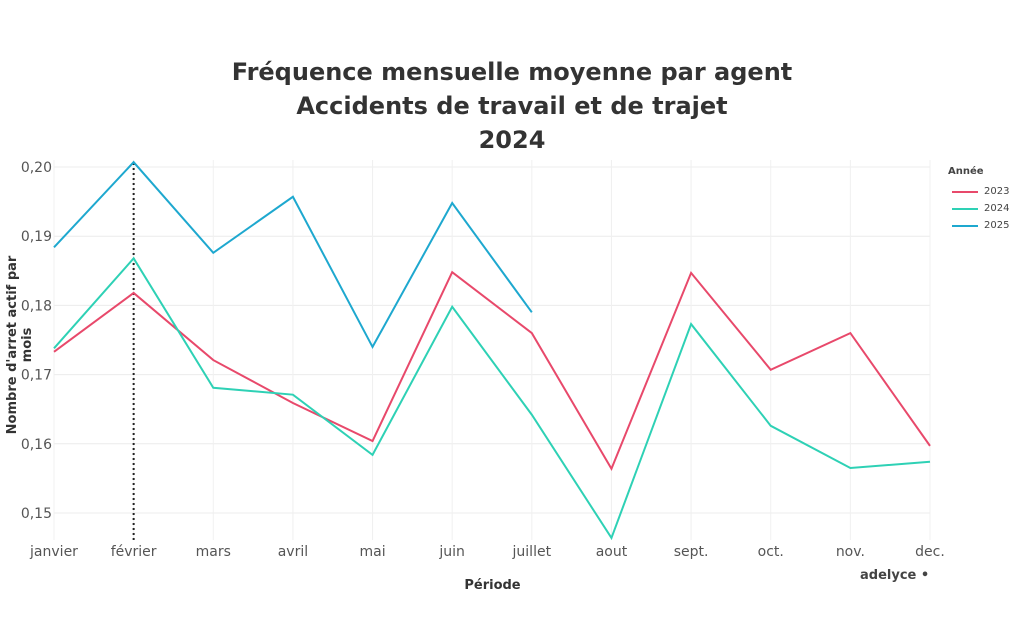 This screenshot has height=629, width=1024. I want to click on chart-title-line-2: Accidents de travail et de trajet, so click(512, 106).